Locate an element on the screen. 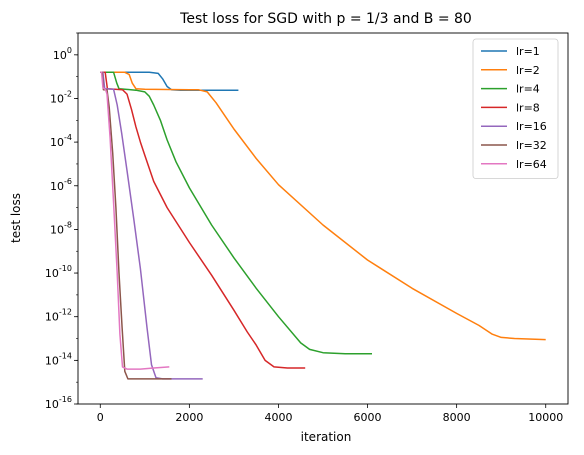  legend: lr=1 lr=2 lr=4 lr=8 lr=16 lr=32 lr=64 is located at coordinates (515, 109).